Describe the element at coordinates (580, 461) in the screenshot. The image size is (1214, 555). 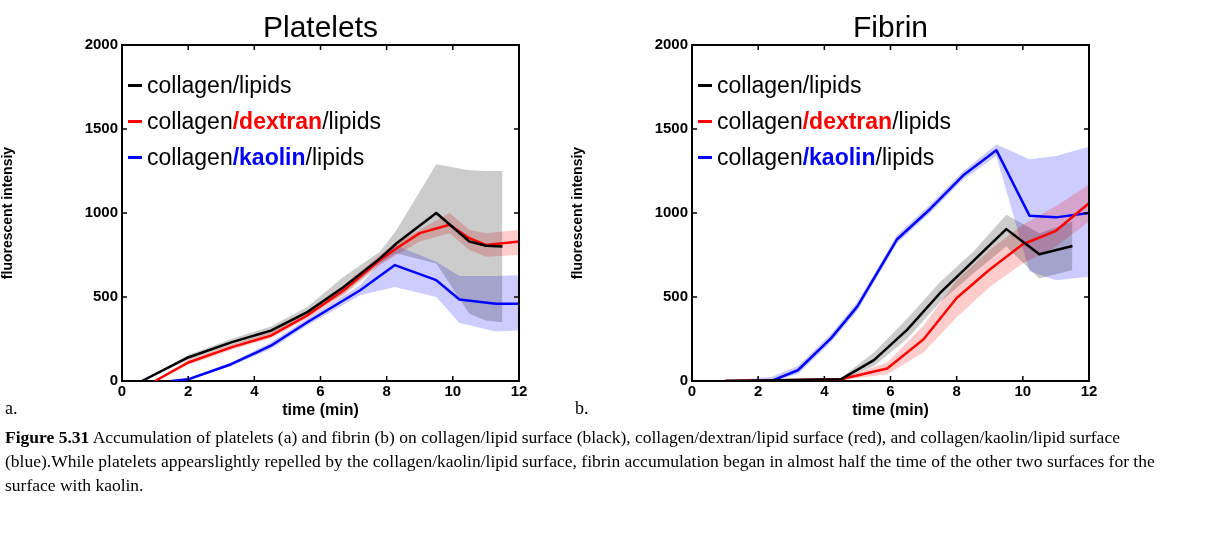
I see `caption: Figure 5.31 Accumulation of platelets (a) and fibrin (b) on collagen/lipid surface (black), collagen/dextran/lipid surface (red), and collagen/kaolin/lipid surface (blue).While platelets appearslightly repelled by the collagen/kaolin/lipid surface, fibrin accumulation began in almost half the time of the other two surfaces for the surface with kaolin.` at that location.